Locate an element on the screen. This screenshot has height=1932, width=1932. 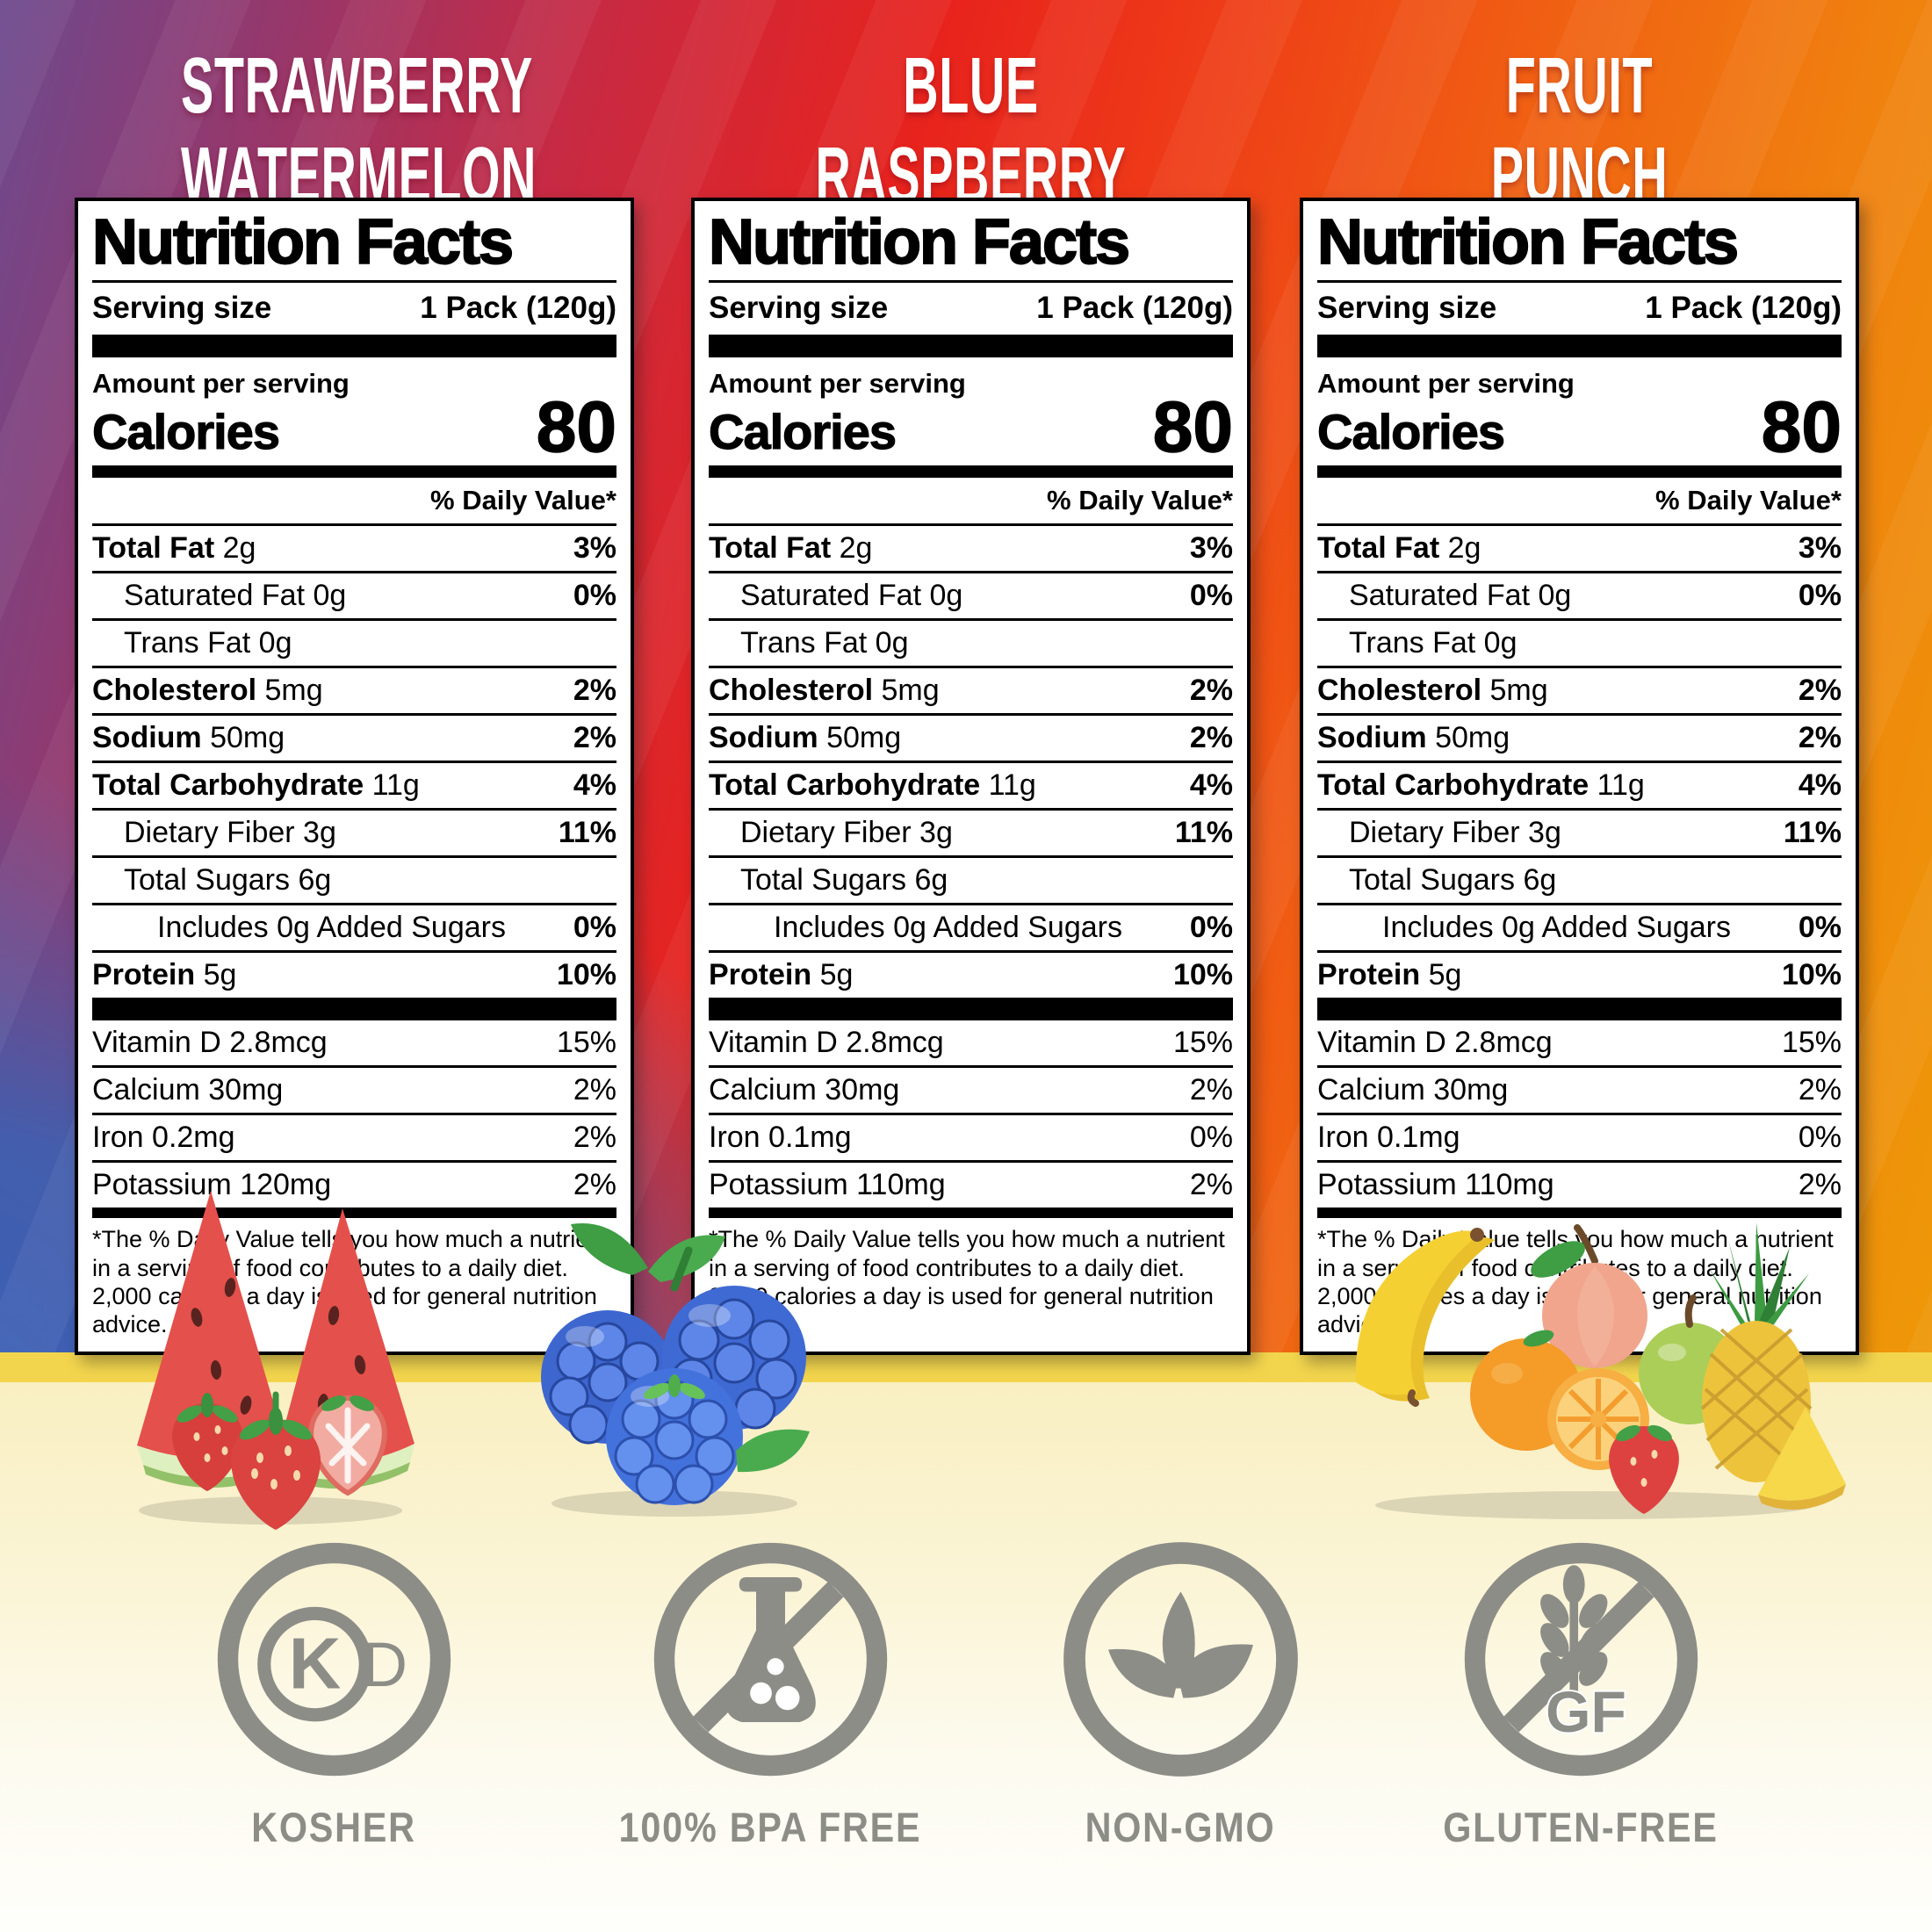
nutrient-name: Includes 0g Added Sugars is located at coordinates (1557, 928).